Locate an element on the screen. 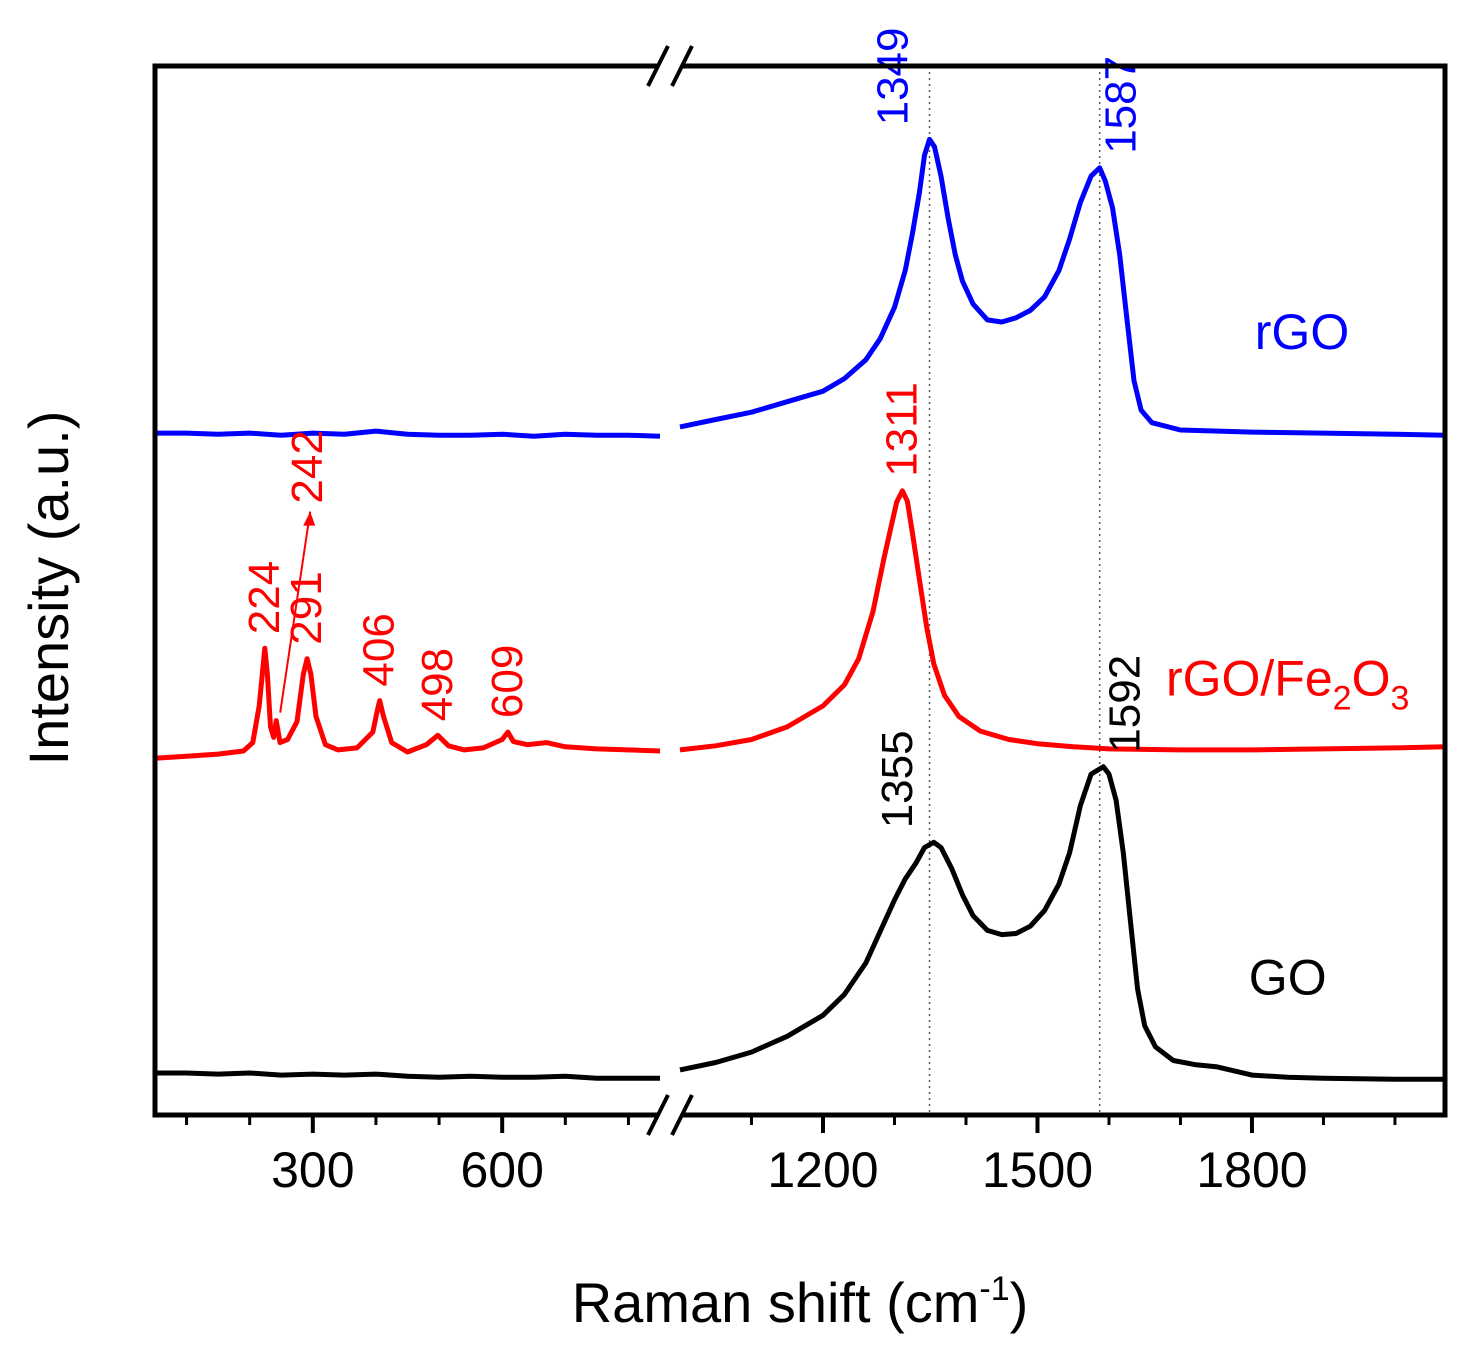 The width and height of the screenshot is (1475, 1356). peak-label-1311: 1311 is located at coordinates (901, 429).